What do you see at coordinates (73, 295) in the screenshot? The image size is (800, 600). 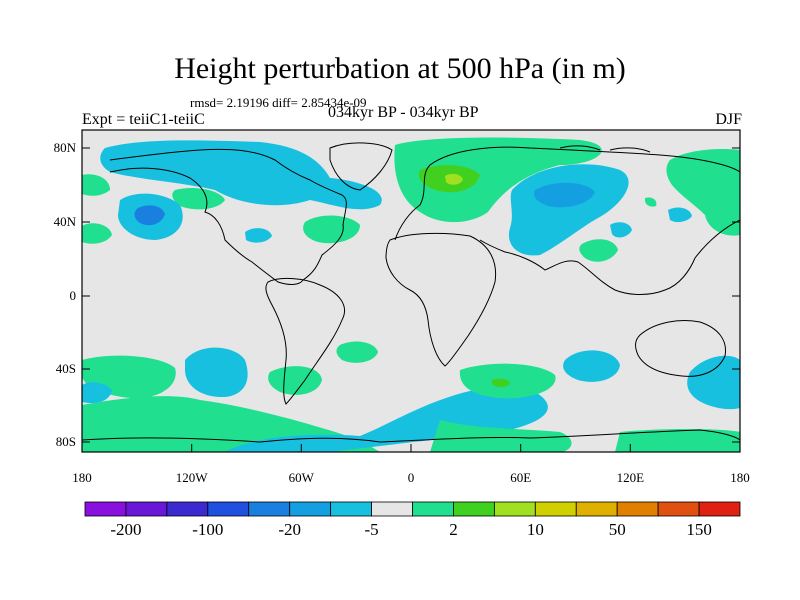 I see `lat-tick-label: 0` at bounding box center [73, 295].